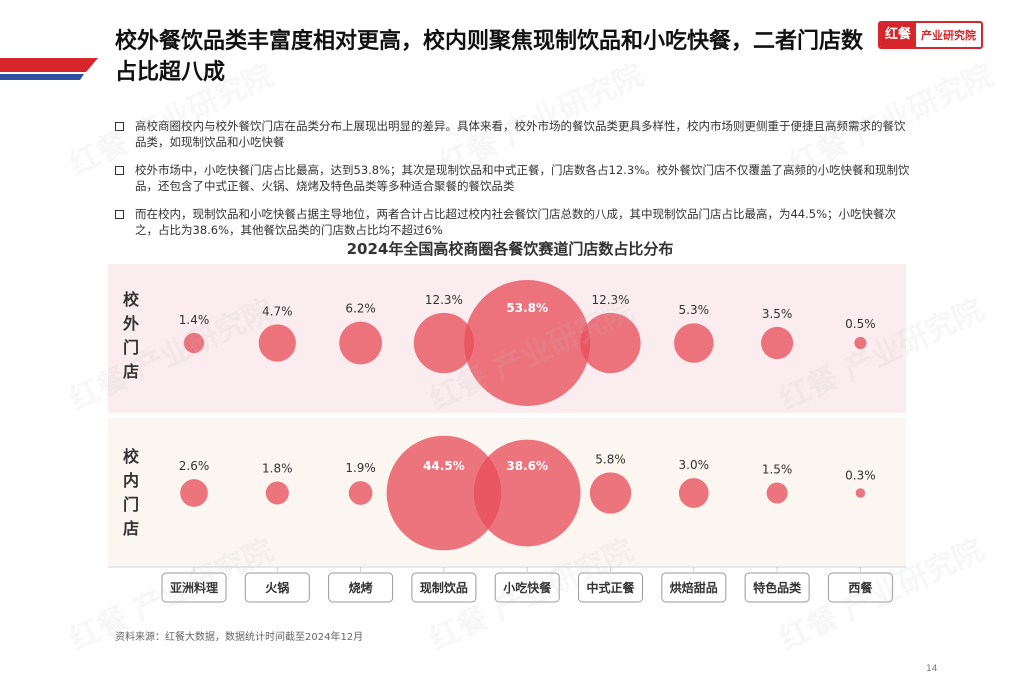 This screenshot has width=1020, height=680. What do you see at coordinates (444, 466) in the screenshot?
I see `data-label: 44.5%` at bounding box center [444, 466].